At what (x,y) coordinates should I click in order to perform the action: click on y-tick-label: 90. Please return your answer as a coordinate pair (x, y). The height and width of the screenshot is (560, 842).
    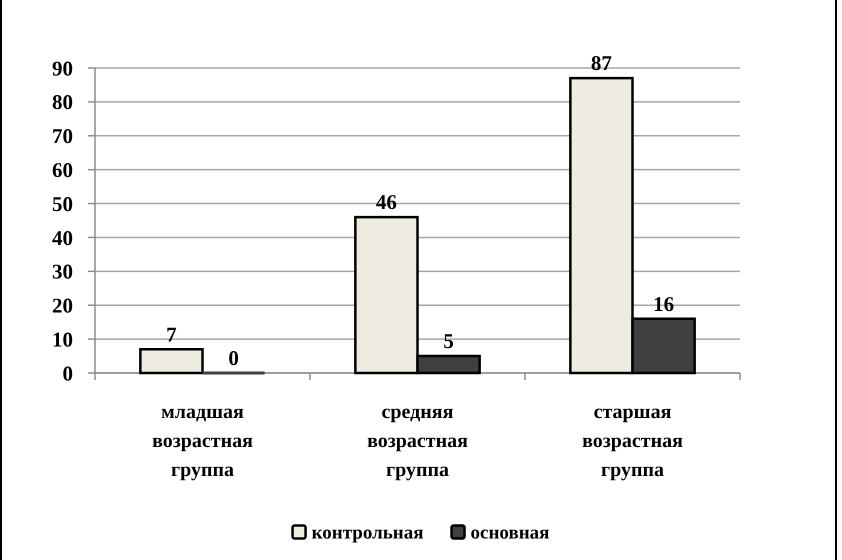
    Looking at the image, I should click on (62, 68).